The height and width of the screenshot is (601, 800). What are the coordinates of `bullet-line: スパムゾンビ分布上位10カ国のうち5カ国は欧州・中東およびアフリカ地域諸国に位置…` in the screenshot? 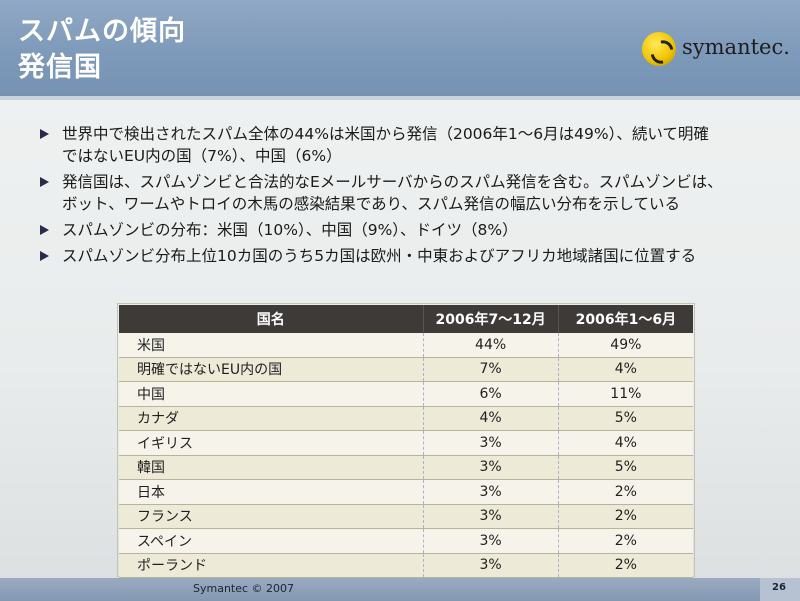 It's located at (379, 256).